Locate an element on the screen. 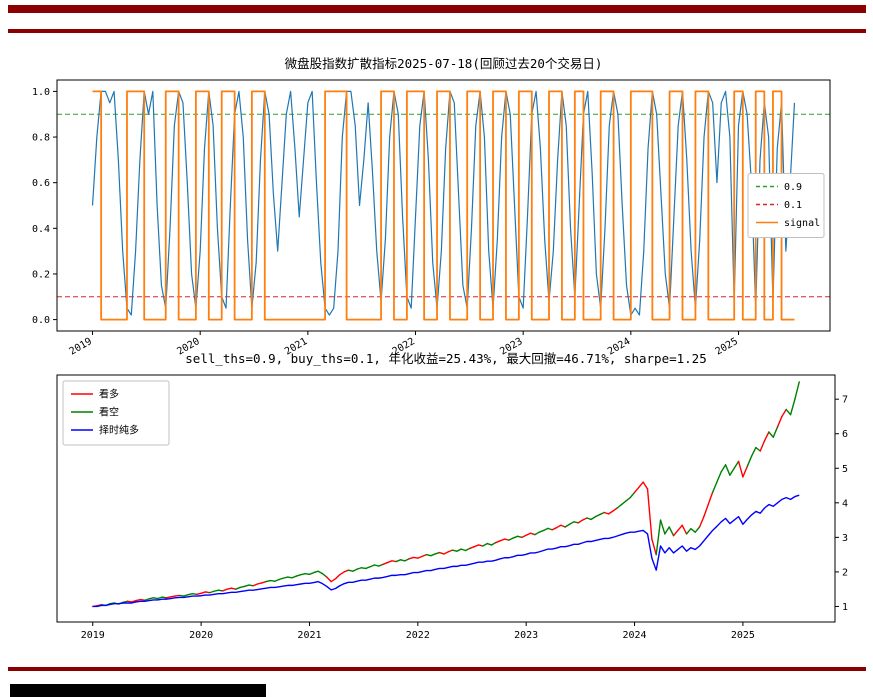  svg-text: 2020 is located at coordinates (201, 635).